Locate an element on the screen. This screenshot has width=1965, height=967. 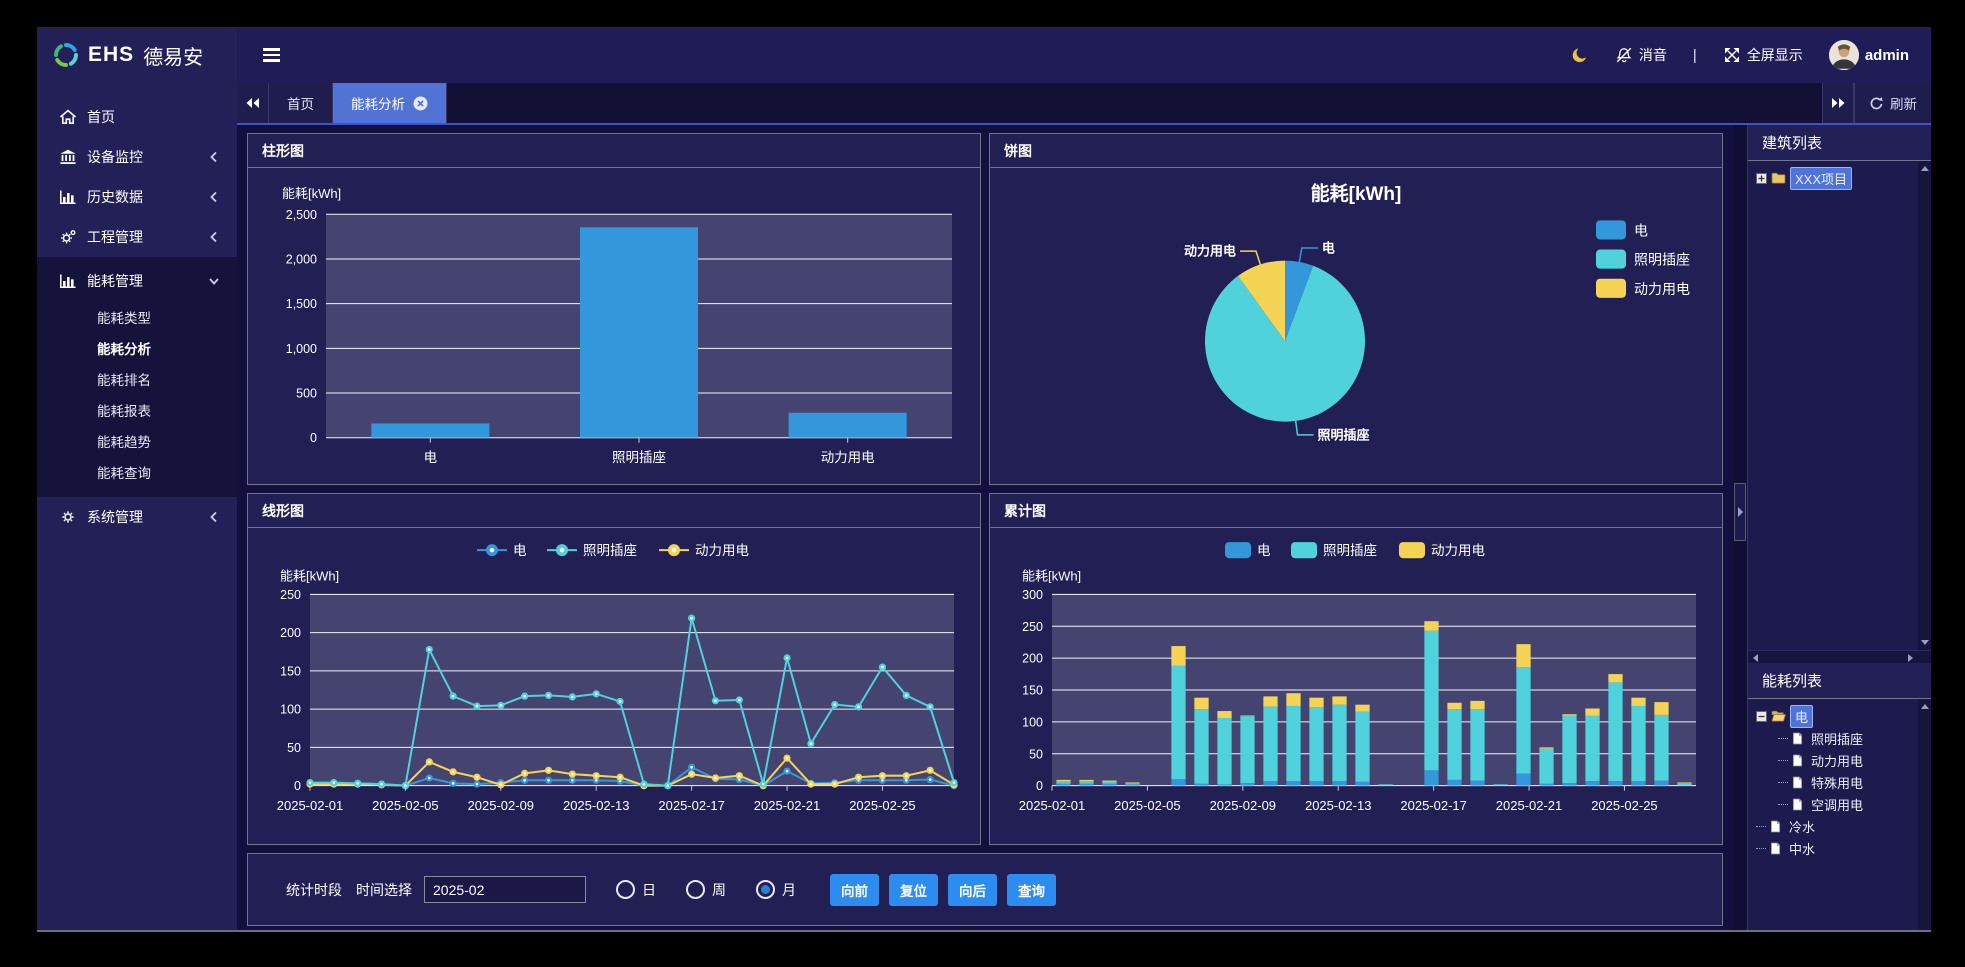
sidebar-item-label: 首页 is located at coordinates (101, 117).